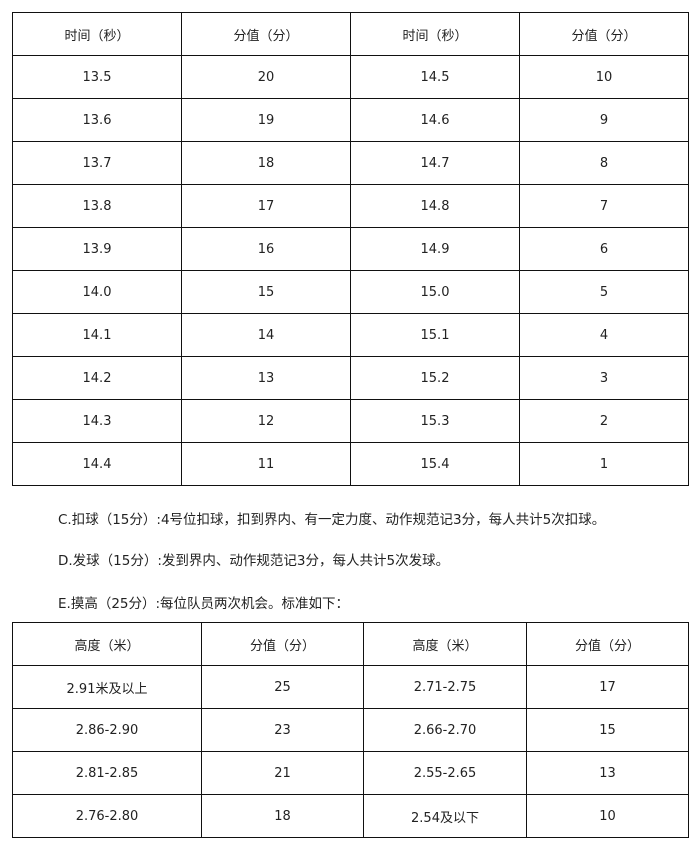 The image size is (697, 850). What do you see at coordinates (97, 378) in the screenshot?
I see `table-cell: 14.2` at bounding box center [97, 378].